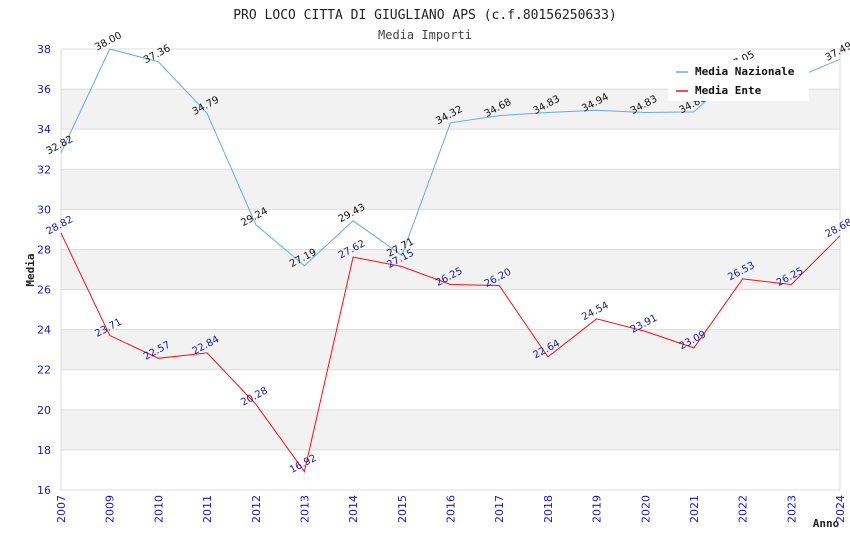 This screenshot has width=850, height=550. I want to click on data-label: 37.36, so click(157, 54).